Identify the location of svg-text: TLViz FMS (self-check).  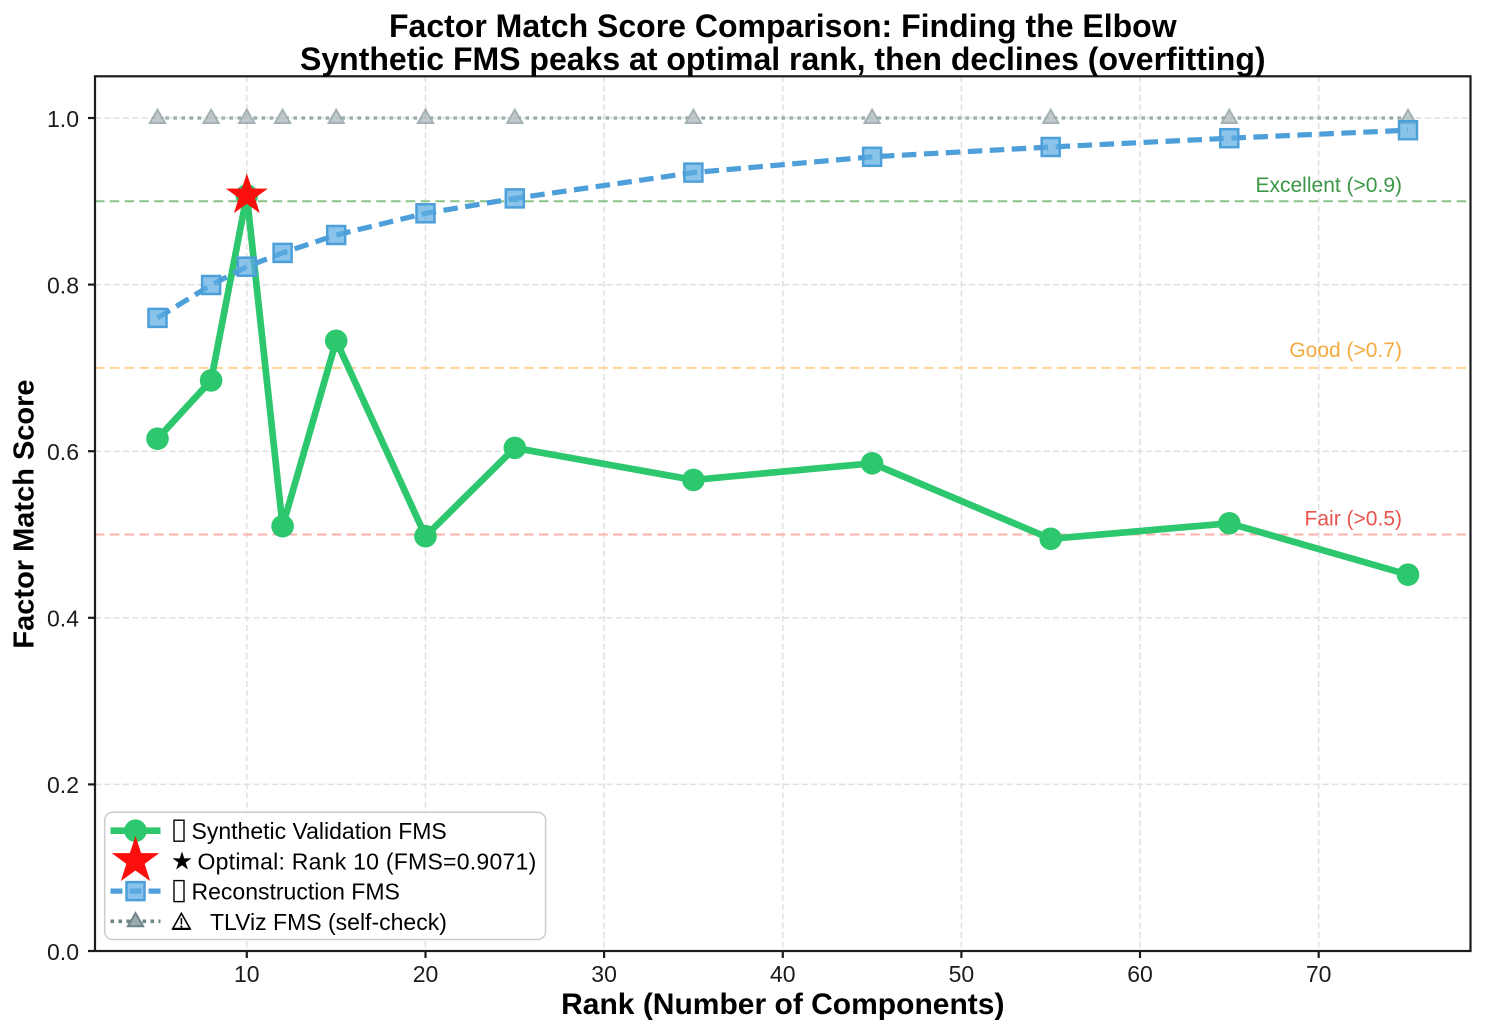
(328, 922).